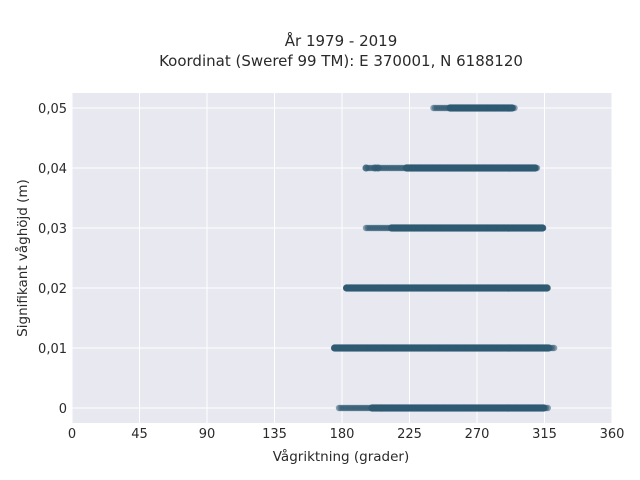 Image resolution: width=640 pixels, height=480 pixels. What do you see at coordinates (544, 434) in the screenshot?
I see `x-tick-label: 315` at bounding box center [544, 434].